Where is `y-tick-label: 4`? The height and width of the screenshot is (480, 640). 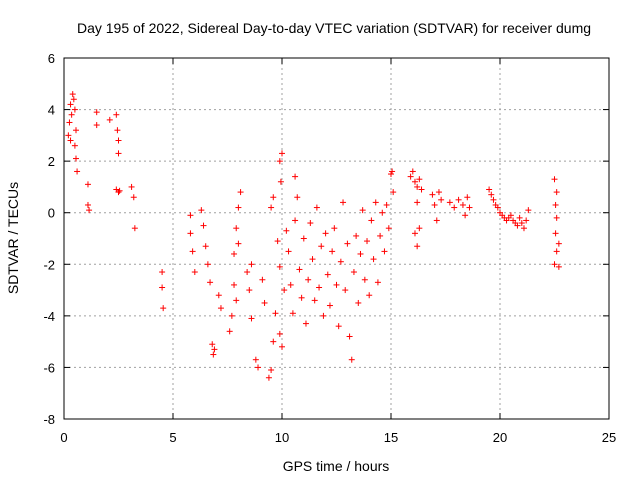 y-tick-label: 4 is located at coordinates (51, 110).